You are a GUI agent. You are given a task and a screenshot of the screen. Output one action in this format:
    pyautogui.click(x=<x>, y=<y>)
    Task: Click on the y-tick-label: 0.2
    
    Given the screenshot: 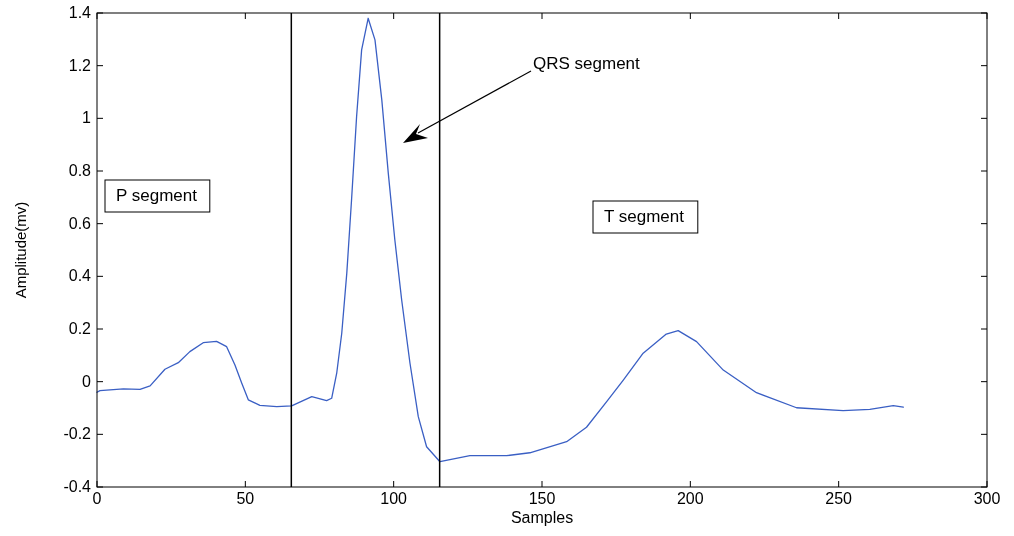 What is the action you would take?
    pyautogui.click(x=80, y=328)
    